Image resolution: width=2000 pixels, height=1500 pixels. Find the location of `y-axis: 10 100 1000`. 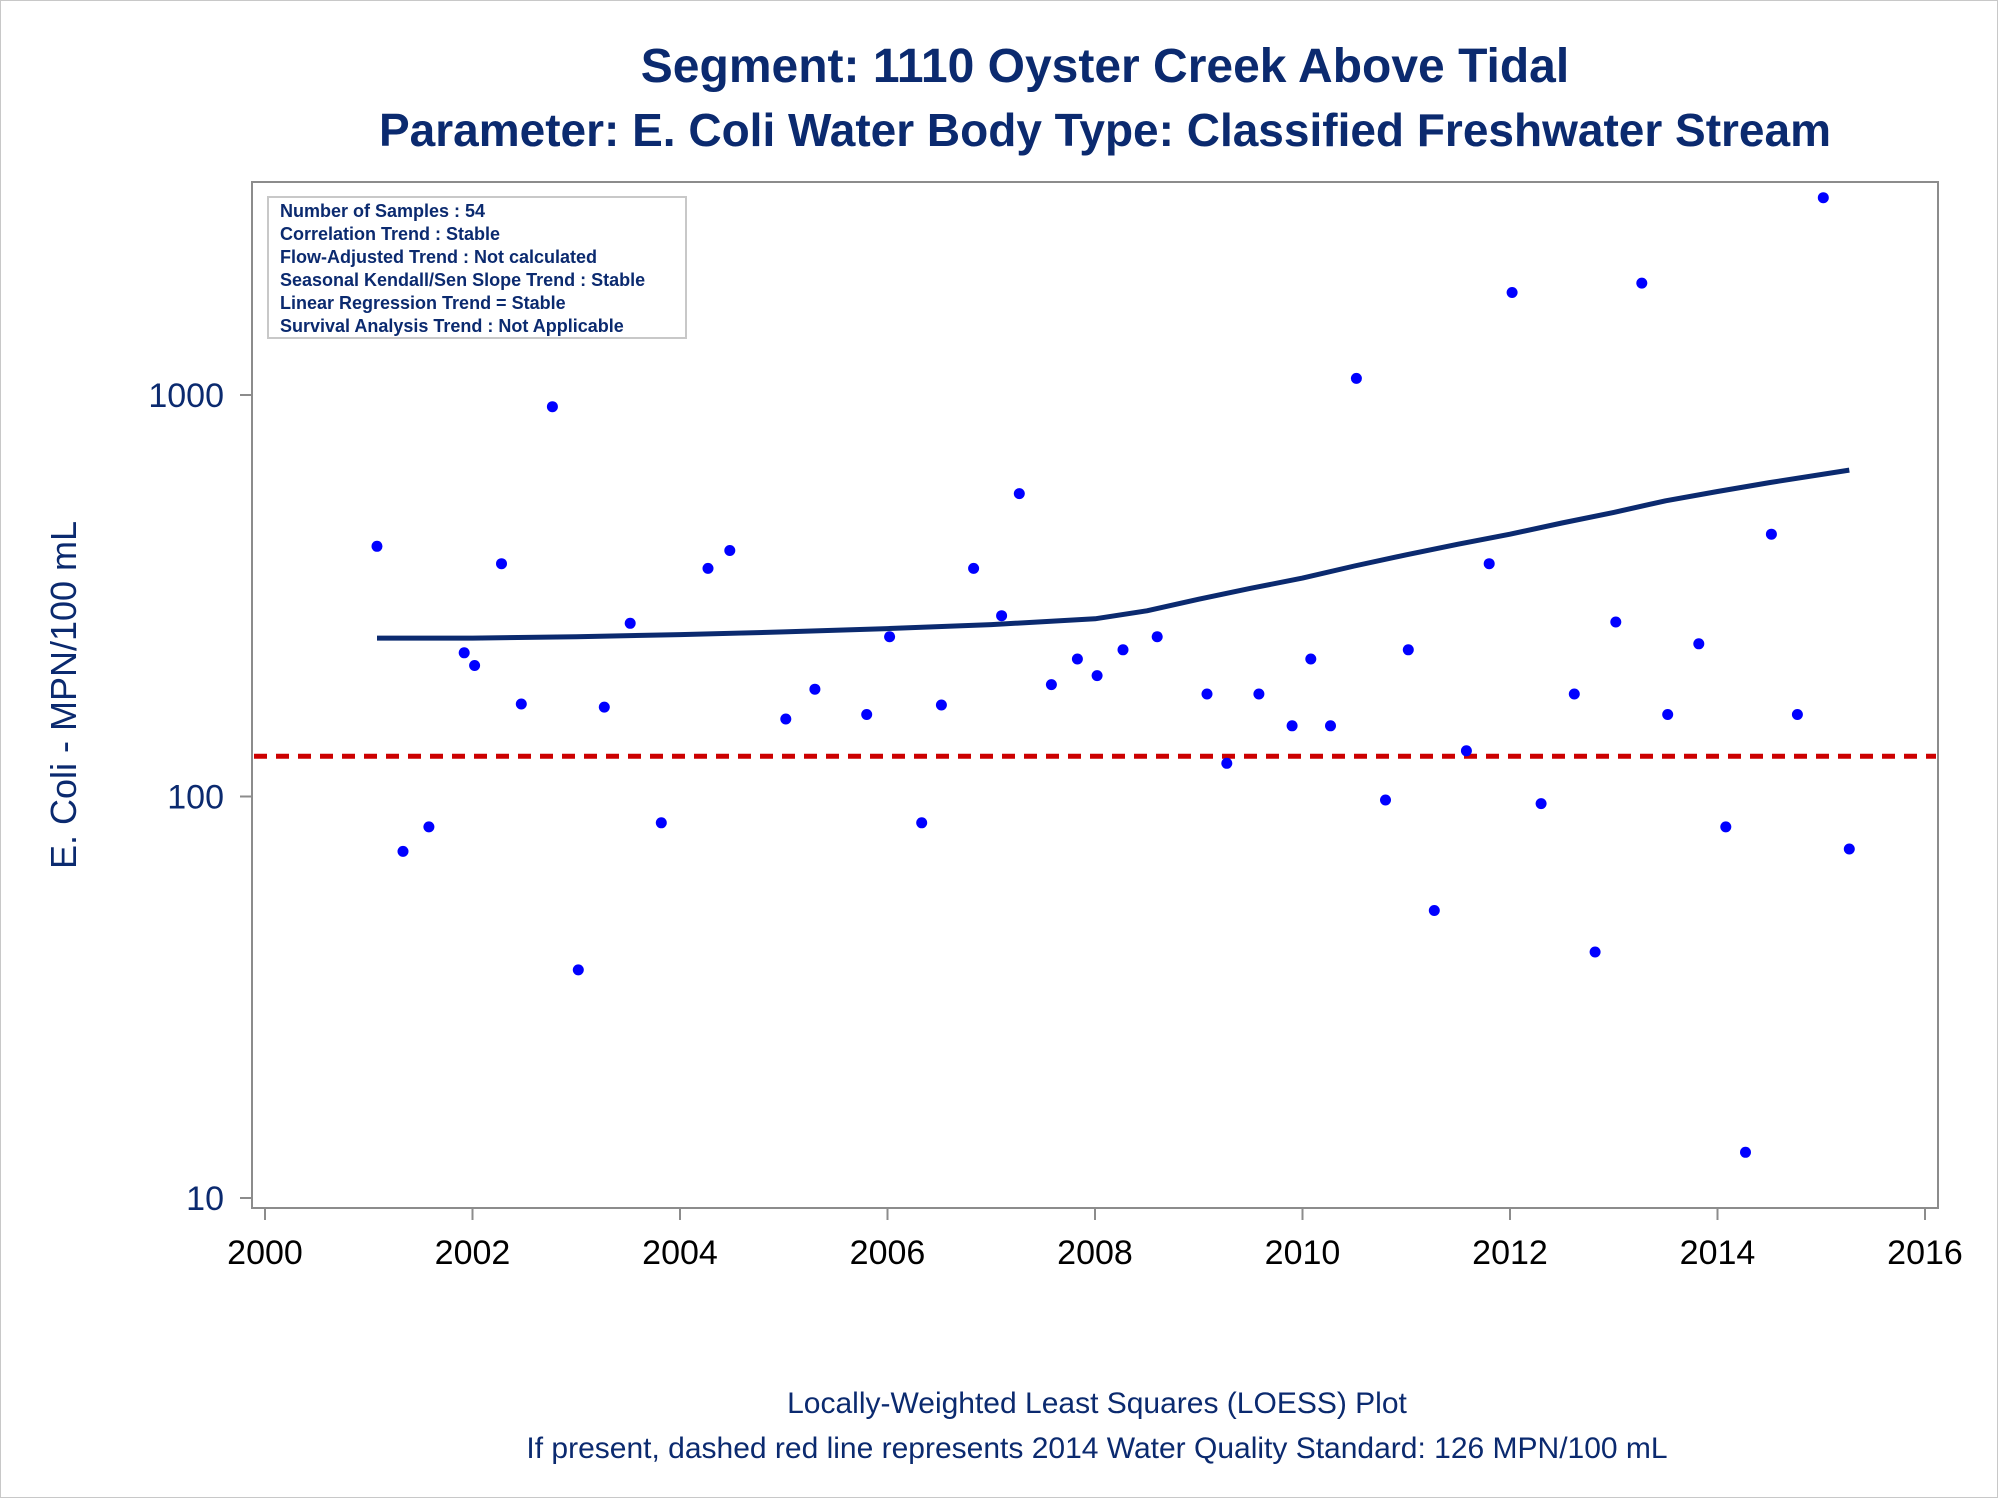

y-axis: 10 100 1000 is located at coordinates (200, 797).